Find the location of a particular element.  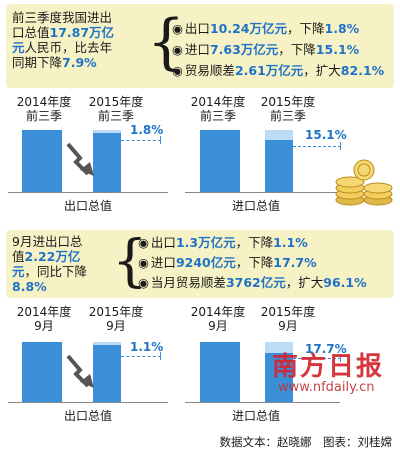

bar-2014-sep-export is located at coordinates (42, 372).